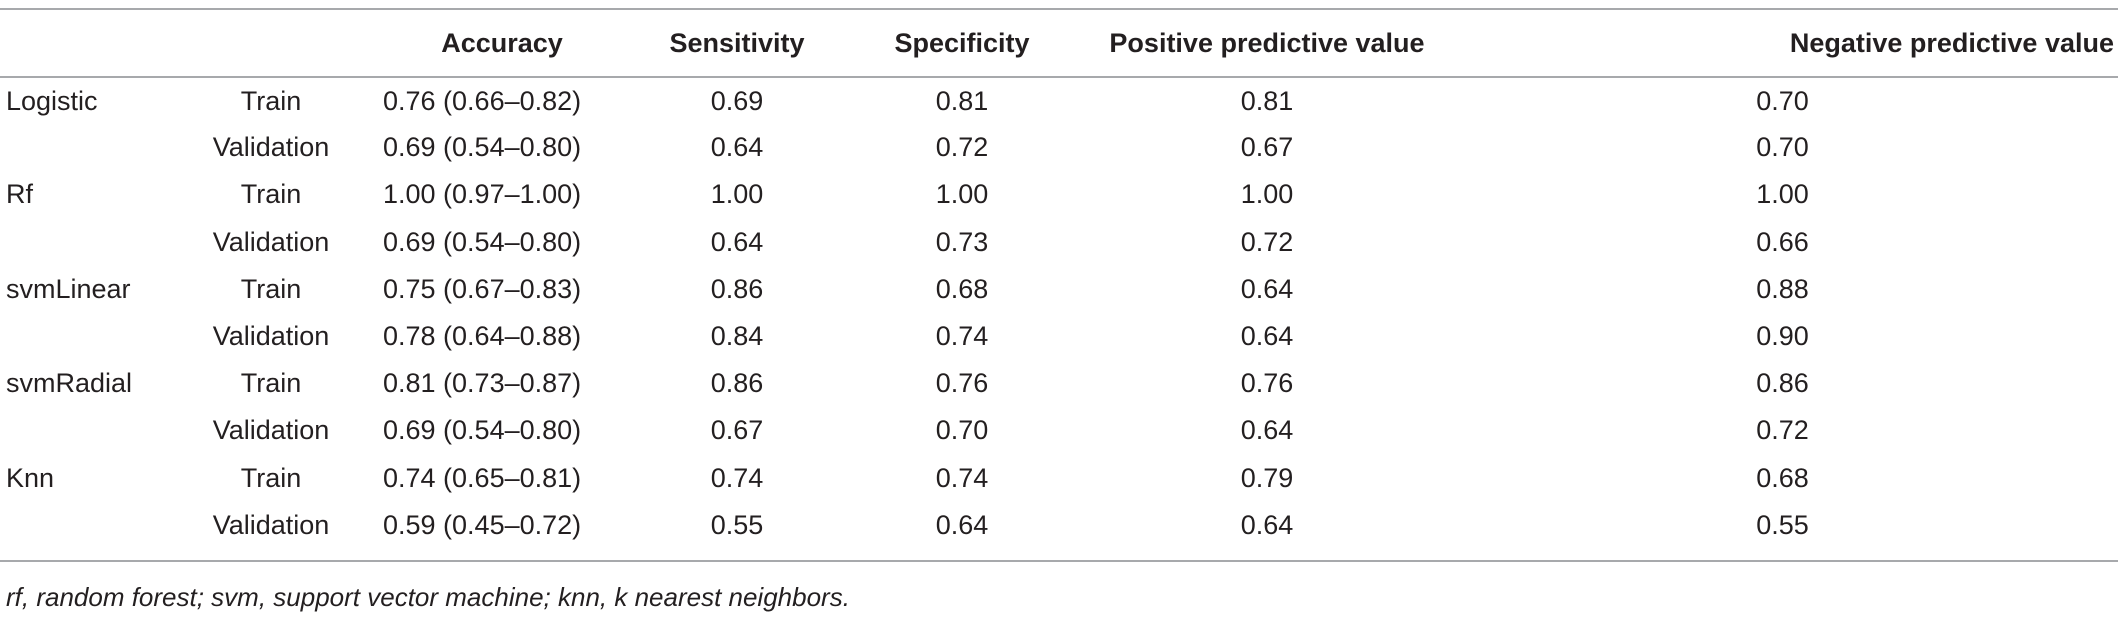 Image resolution: width=2118 pixels, height=622 pixels. I want to click on cell-ppv: 1.00, so click(1267, 194).